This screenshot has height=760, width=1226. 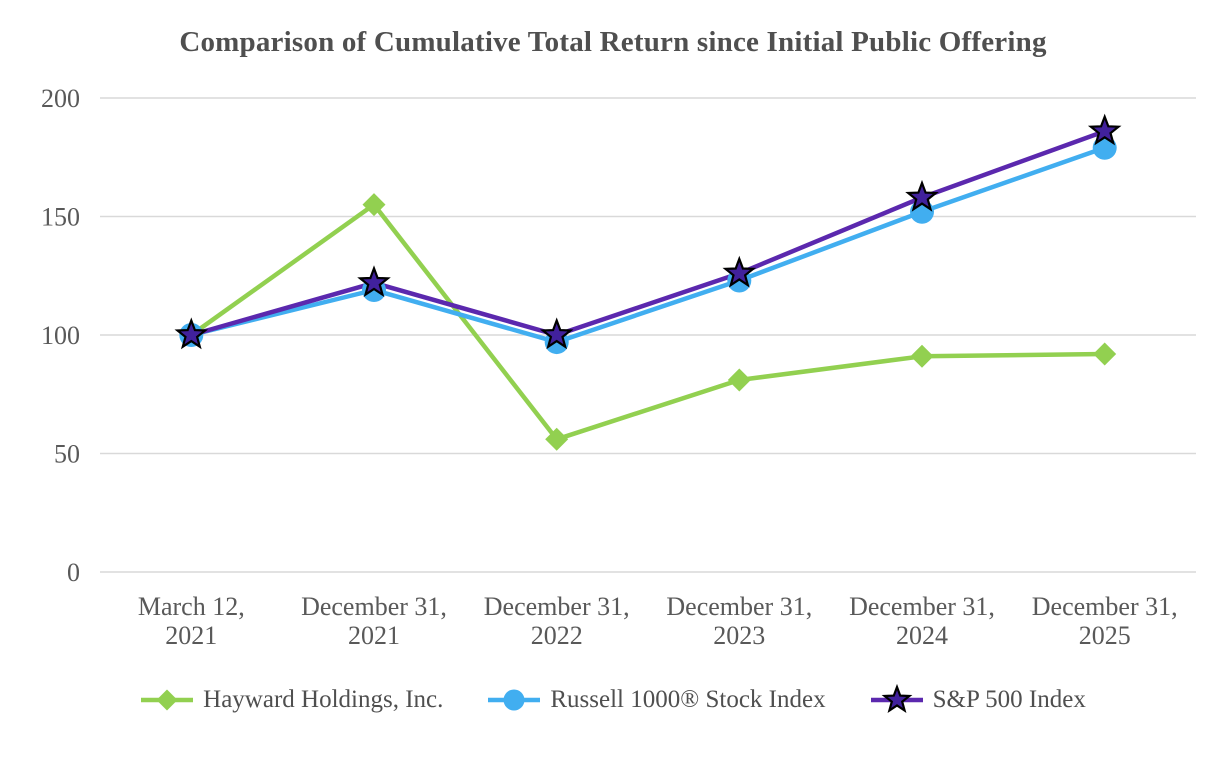 I want to click on legend-label: S&P 500 Index, so click(x=1009, y=699).